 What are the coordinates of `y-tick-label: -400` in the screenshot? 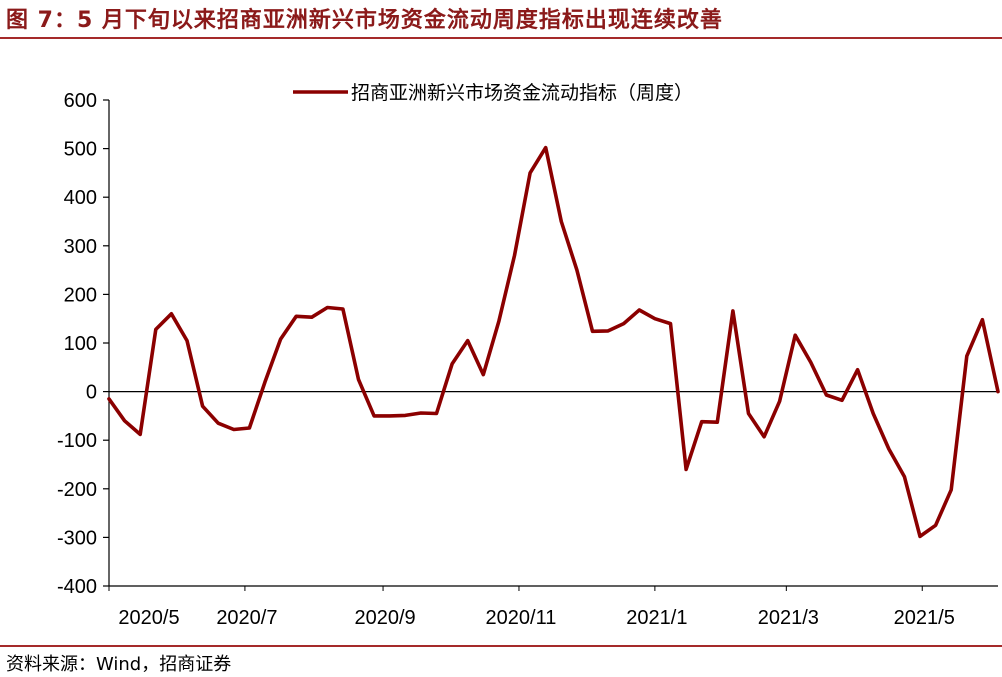 It's located at (77, 587).